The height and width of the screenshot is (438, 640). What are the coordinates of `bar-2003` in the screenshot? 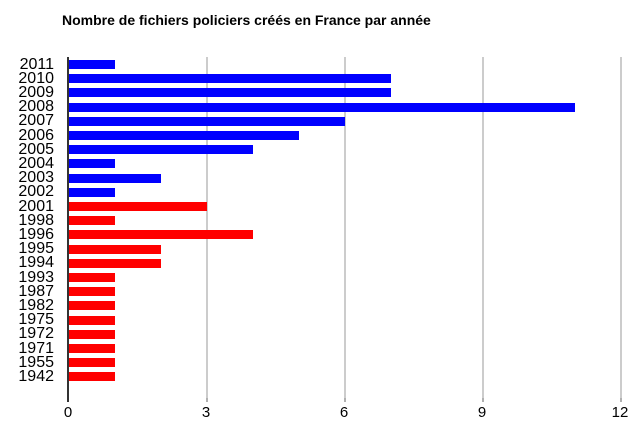 It's located at (115, 178).